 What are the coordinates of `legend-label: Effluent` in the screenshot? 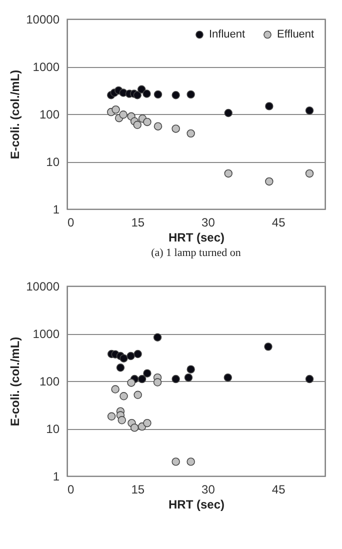 It's located at (295, 34).